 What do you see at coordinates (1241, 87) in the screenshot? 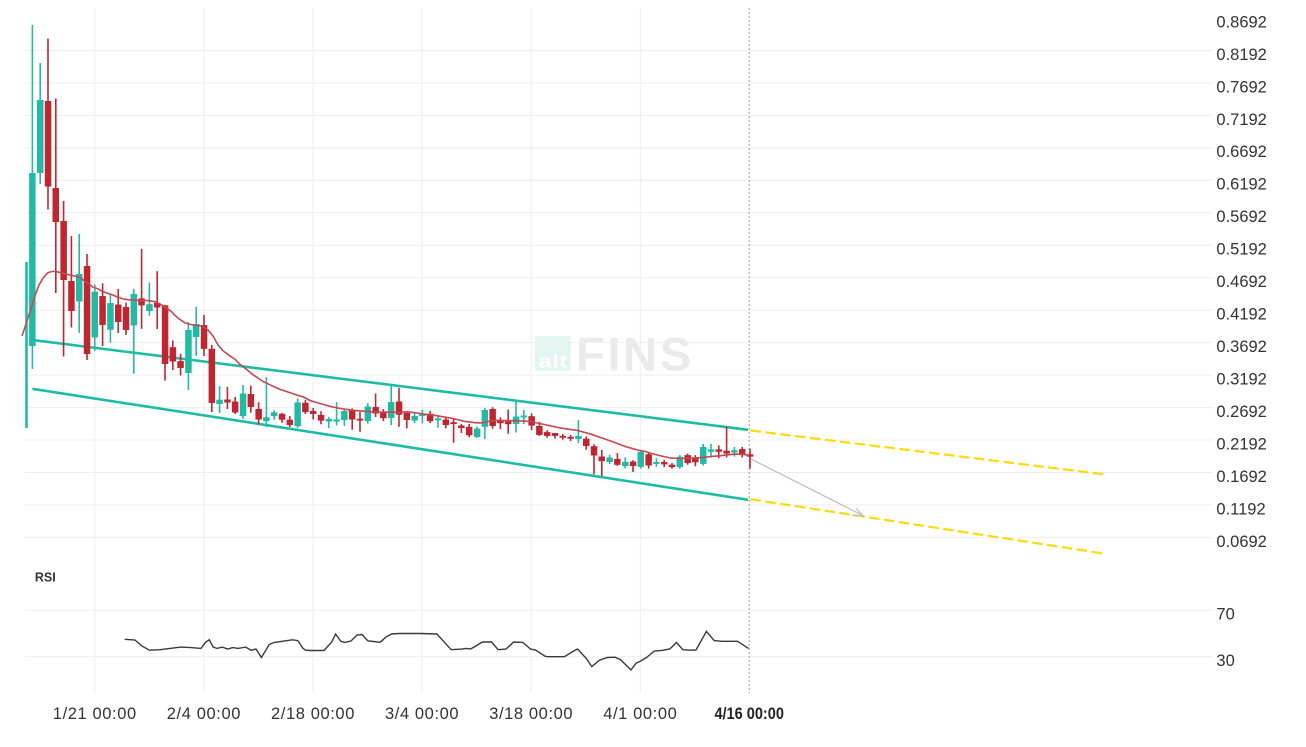
I see `svg-text: 0.7692` at bounding box center [1241, 87].